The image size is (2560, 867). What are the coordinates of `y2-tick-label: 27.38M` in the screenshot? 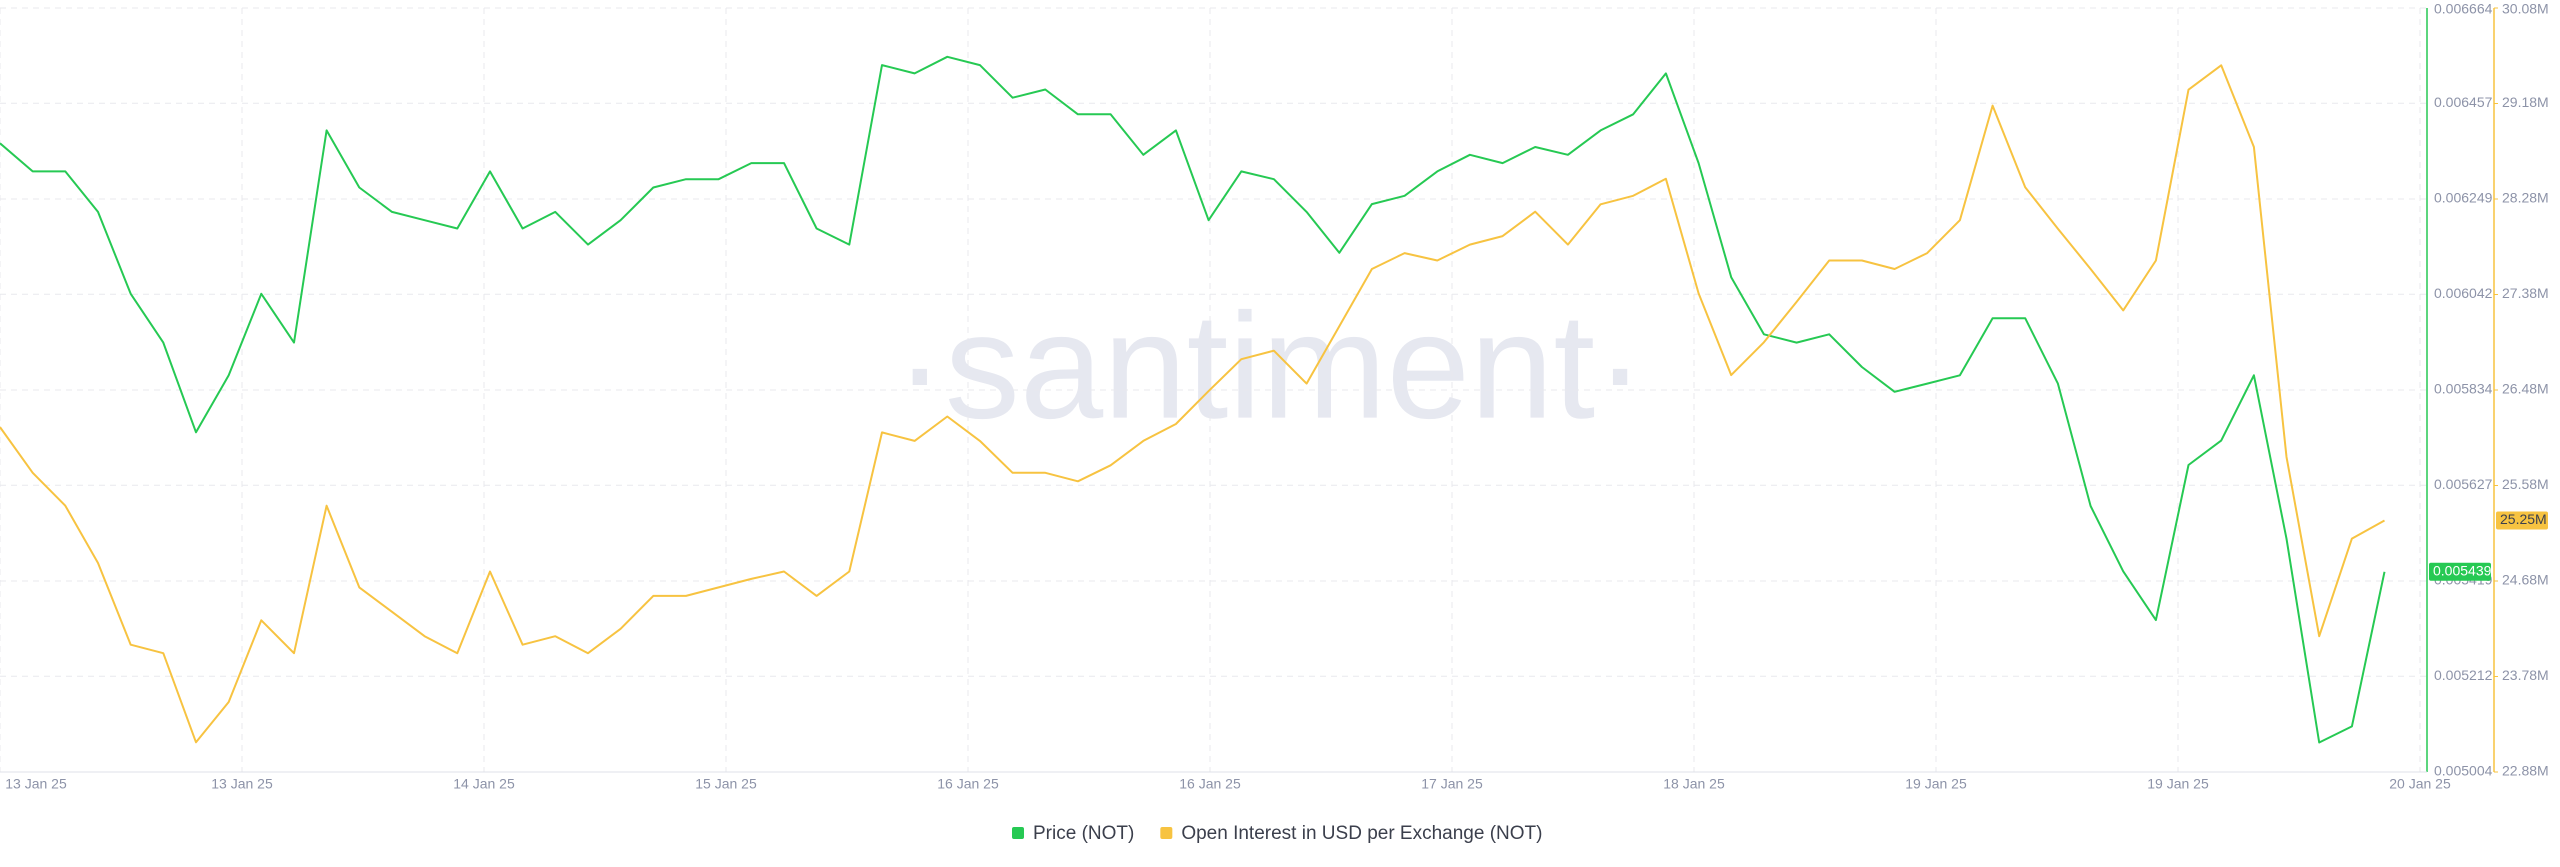 It's located at (2525, 293).